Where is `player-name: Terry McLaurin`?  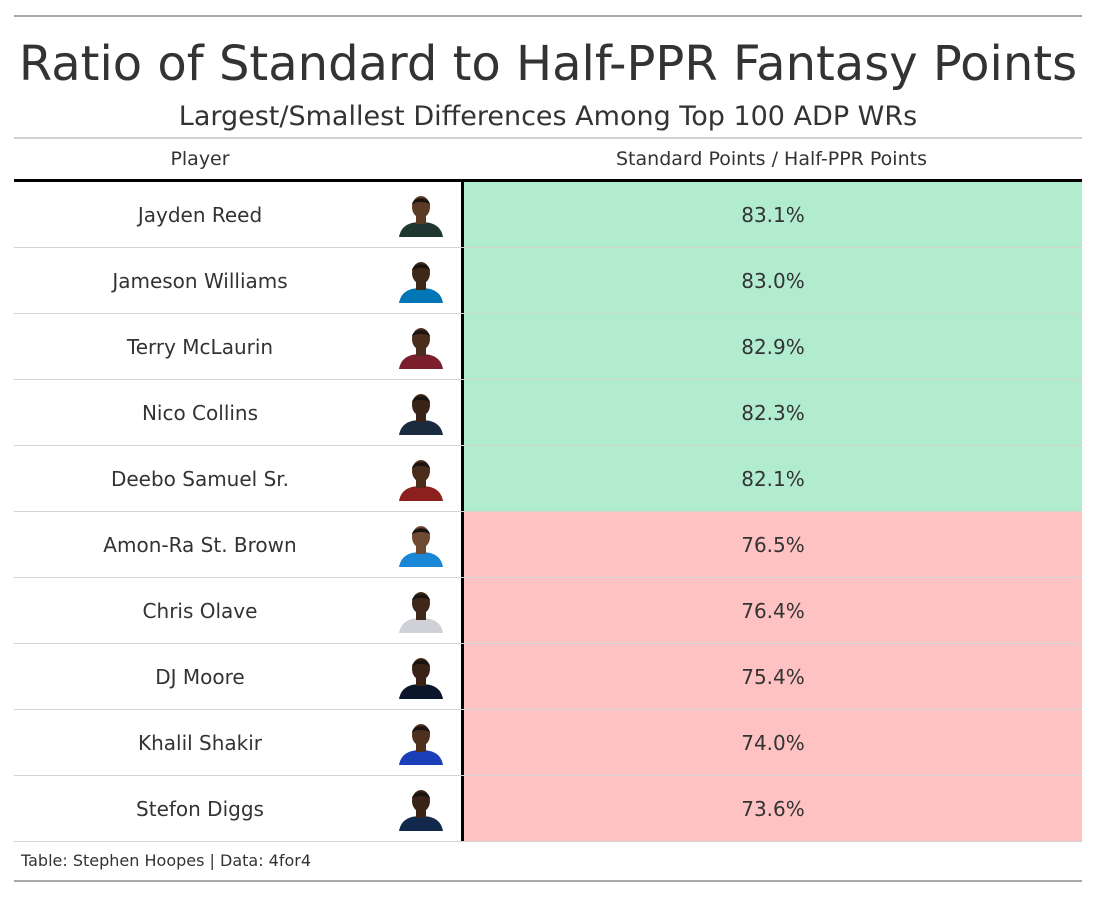
player-name: Terry McLaurin is located at coordinates (200, 346).